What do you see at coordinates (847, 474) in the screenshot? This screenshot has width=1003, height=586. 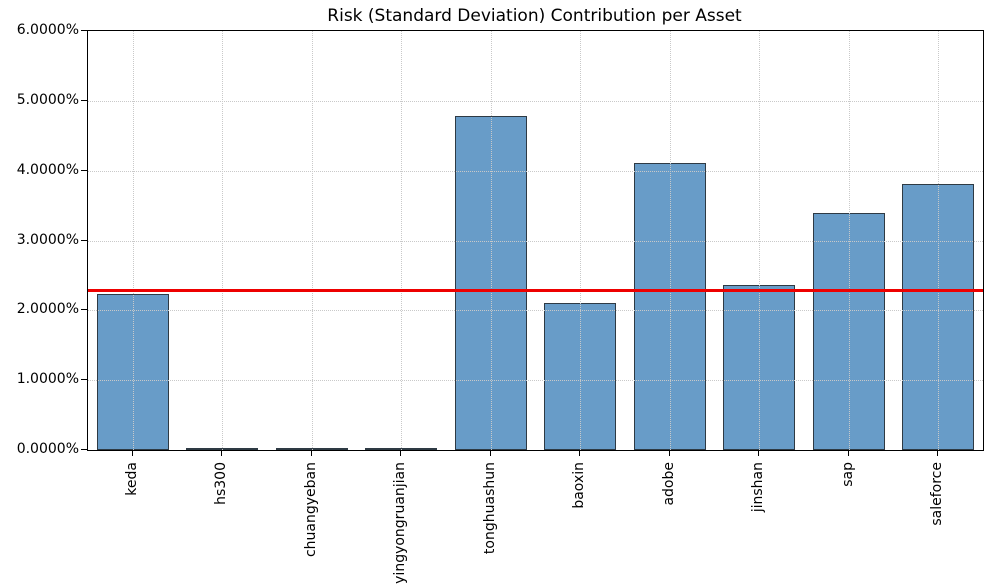 I see `x-tick-label-sap: sap` at bounding box center [847, 474].